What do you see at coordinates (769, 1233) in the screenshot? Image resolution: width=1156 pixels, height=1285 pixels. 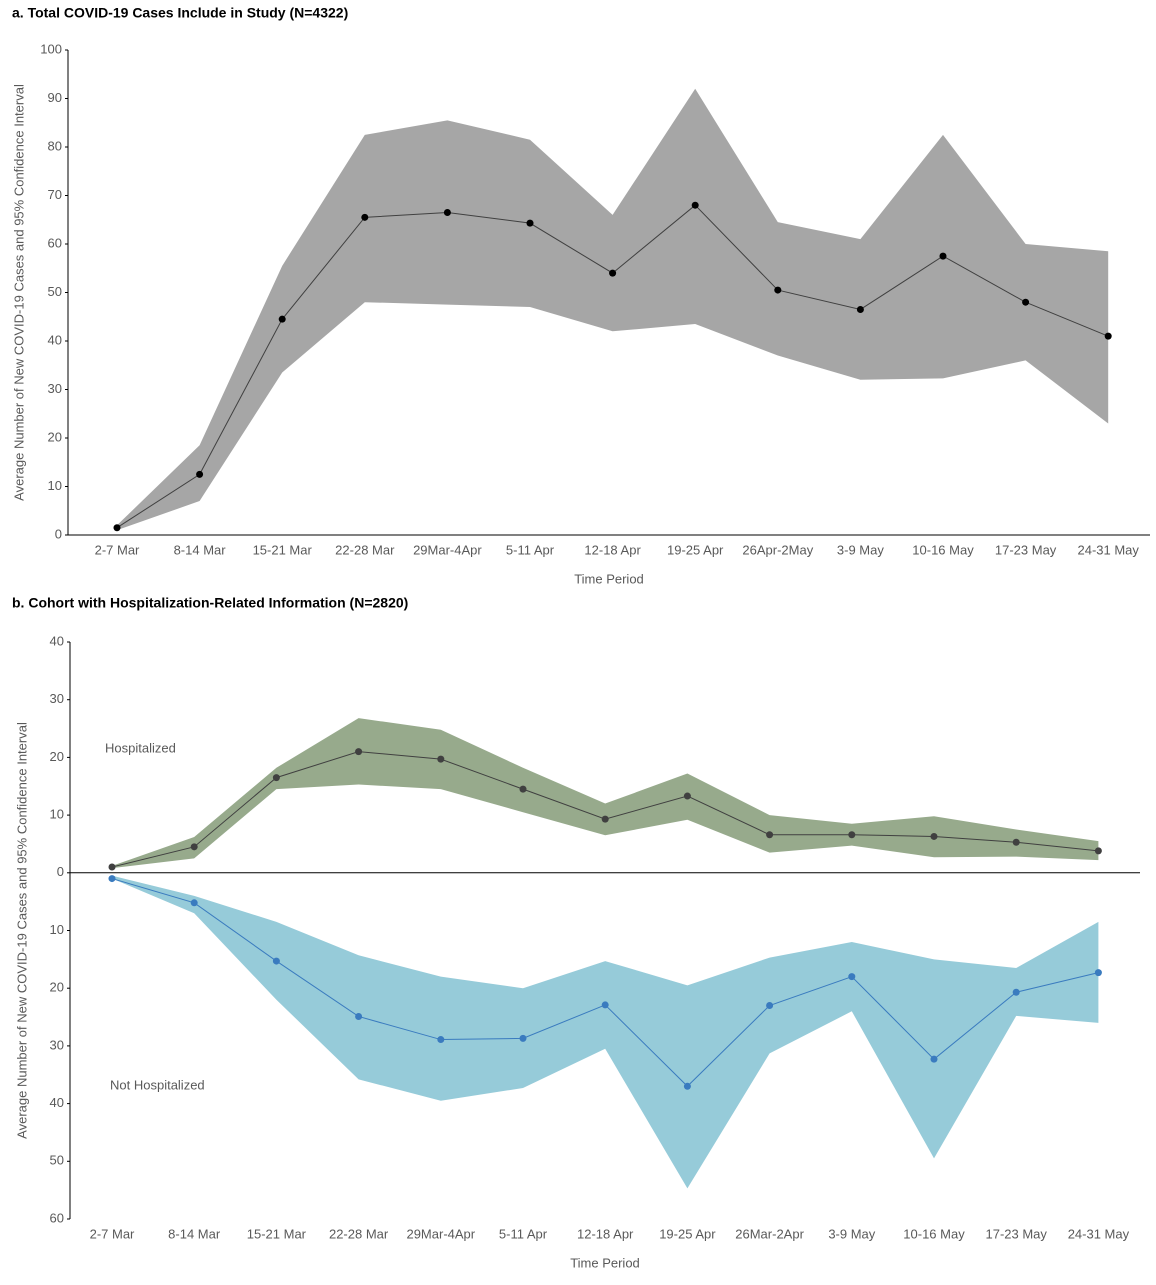 I see `x-tick-label: 26Mar-2Apr` at bounding box center [769, 1233].